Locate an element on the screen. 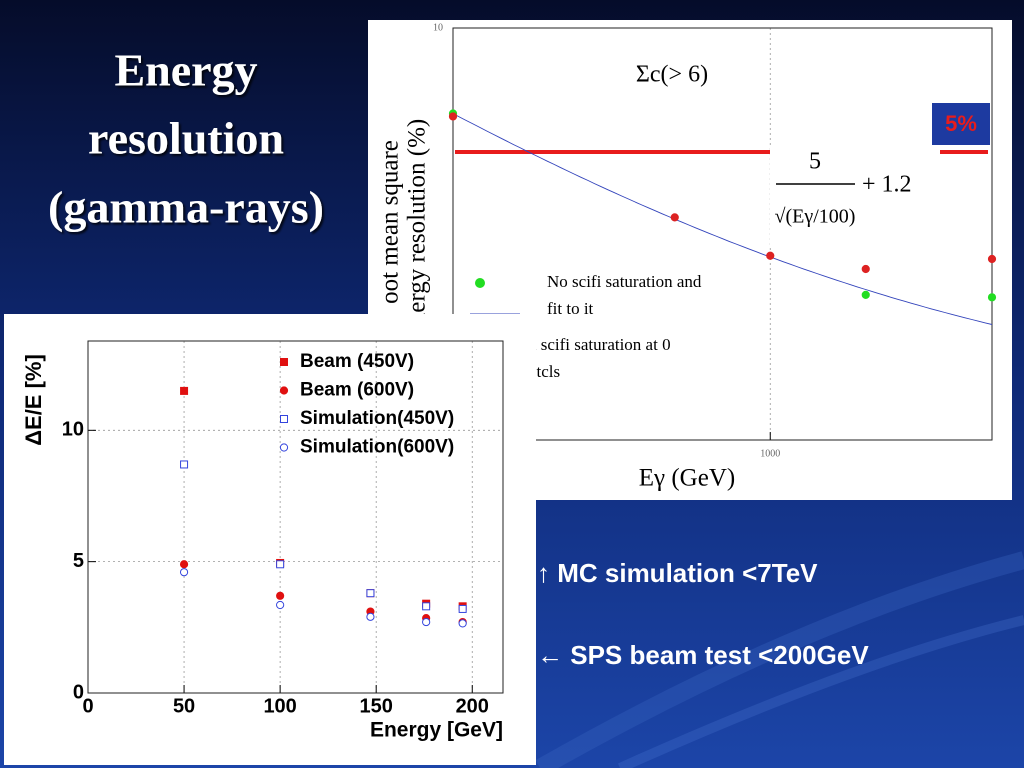 This screenshot has width=1024, height=768. formula-numerator: 5 is located at coordinates (815, 162).